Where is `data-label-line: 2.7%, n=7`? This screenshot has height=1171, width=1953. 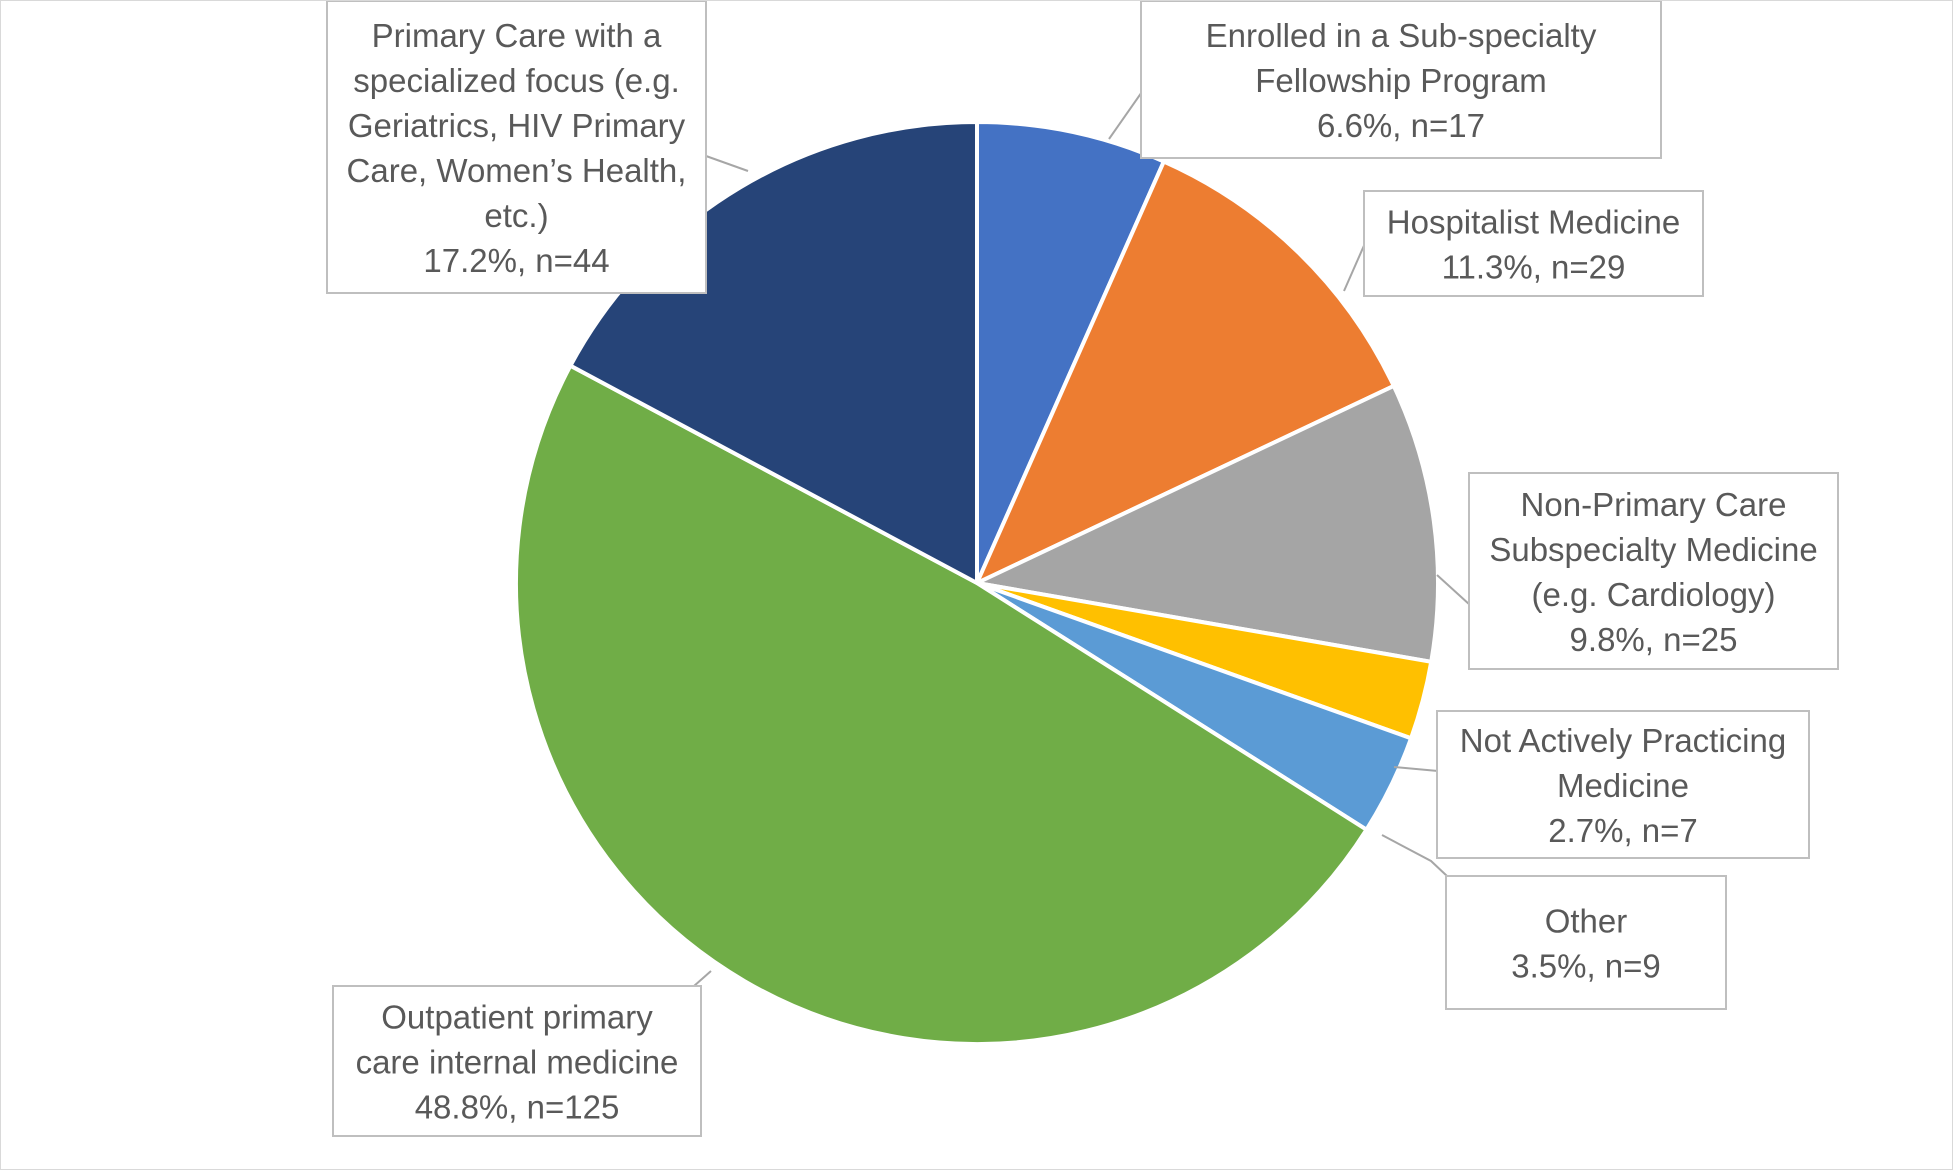
data-label-line: 2.7%, n=7 is located at coordinates (1623, 830).